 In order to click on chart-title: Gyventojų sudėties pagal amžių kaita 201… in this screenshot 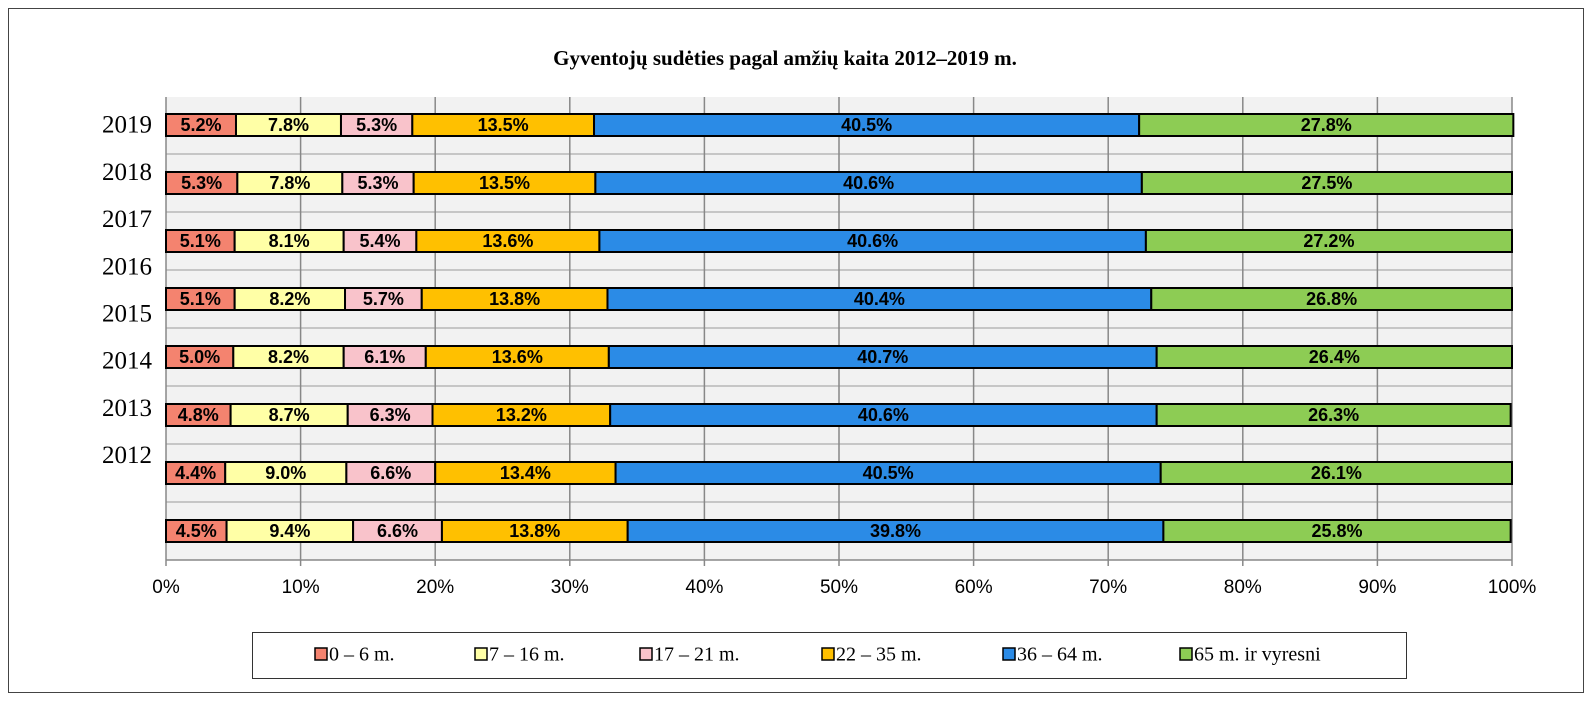, I will do `click(785, 58)`.